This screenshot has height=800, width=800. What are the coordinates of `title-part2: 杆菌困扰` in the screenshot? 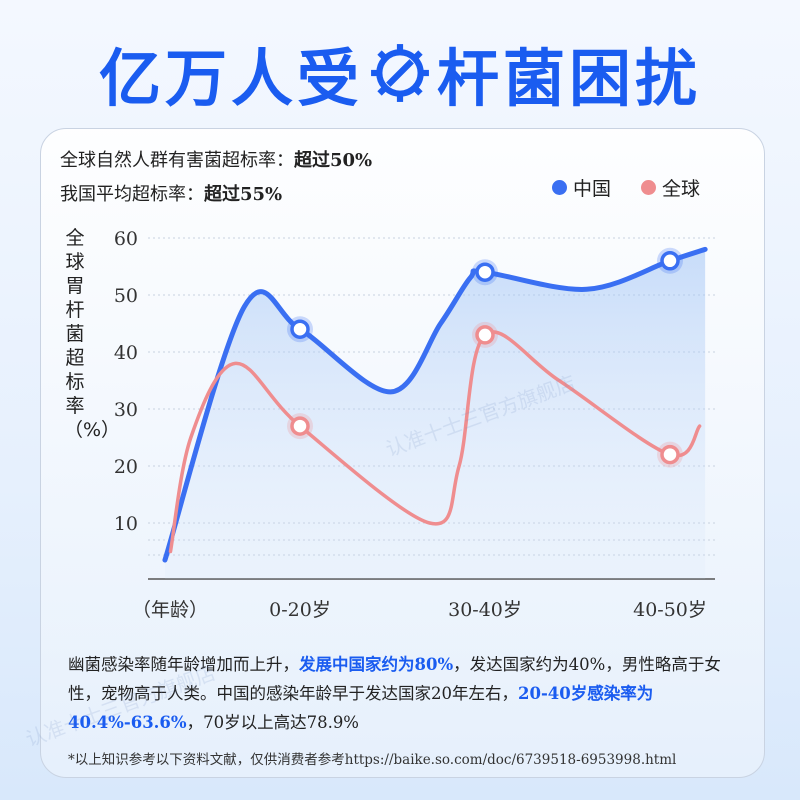 It's located at (569, 78).